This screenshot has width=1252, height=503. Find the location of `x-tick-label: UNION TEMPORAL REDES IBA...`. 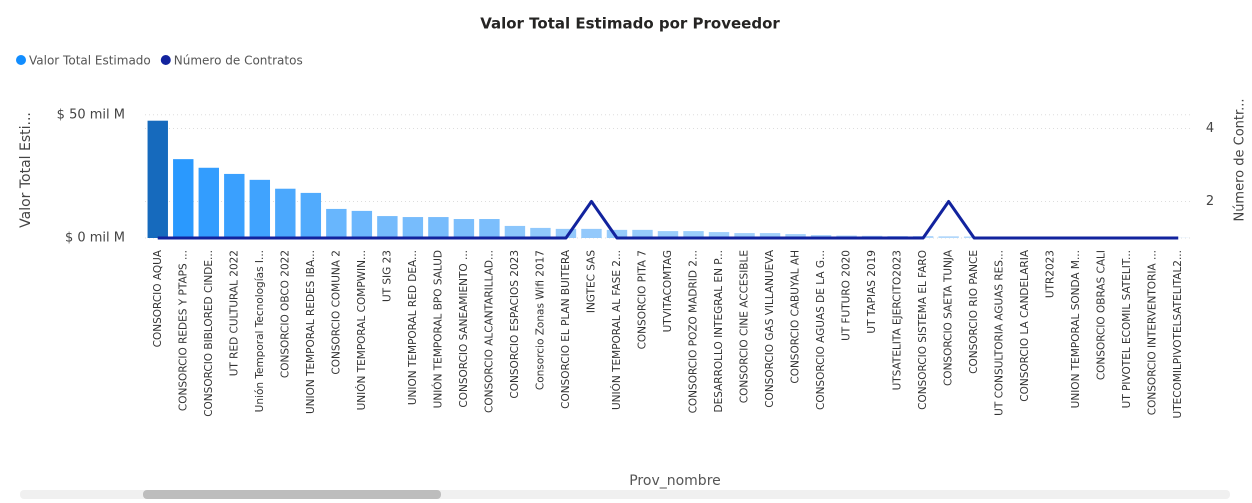

x-tick-label: UNION TEMPORAL REDES IBA... is located at coordinates (311, 332).